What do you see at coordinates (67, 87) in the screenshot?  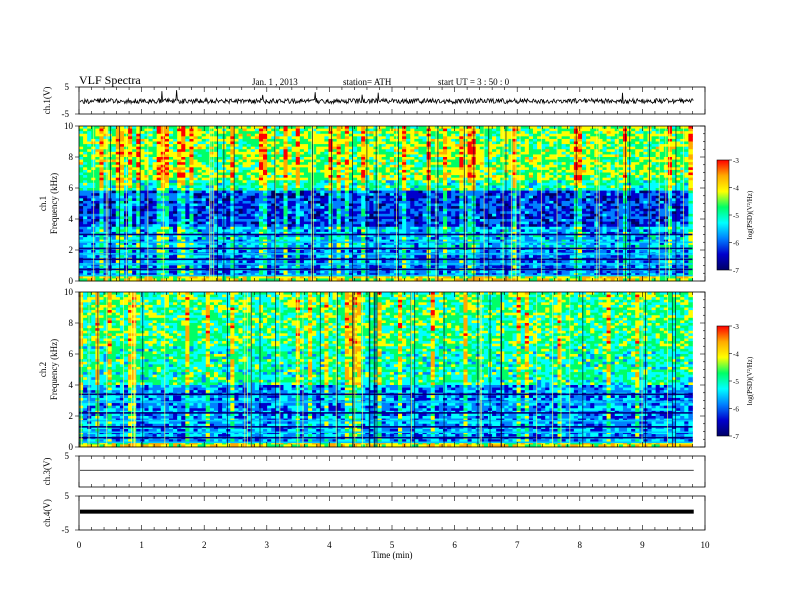 I see `ch1-waveform-ytick-label: 5` at bounding box center [67, 87].